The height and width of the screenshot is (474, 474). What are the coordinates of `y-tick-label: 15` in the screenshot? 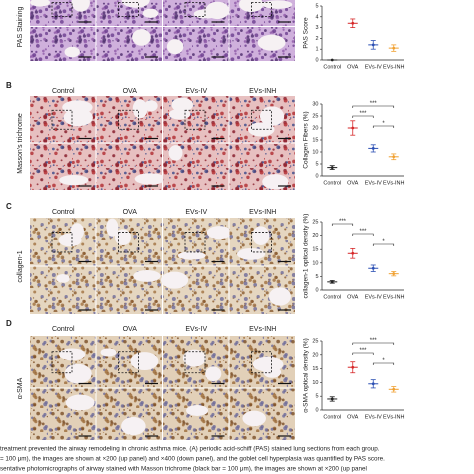 It's located at (315, 140).